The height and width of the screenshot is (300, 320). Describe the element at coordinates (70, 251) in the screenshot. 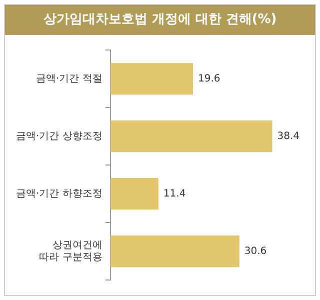

I see `y-tick-label: 상권여건에 따라 구분적용` at that location.